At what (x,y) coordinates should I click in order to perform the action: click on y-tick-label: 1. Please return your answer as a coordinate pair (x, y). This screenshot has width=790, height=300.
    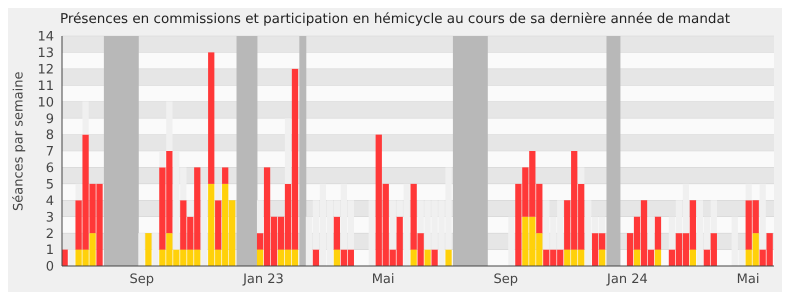
    Looking at the image, I should click on (50, 250).